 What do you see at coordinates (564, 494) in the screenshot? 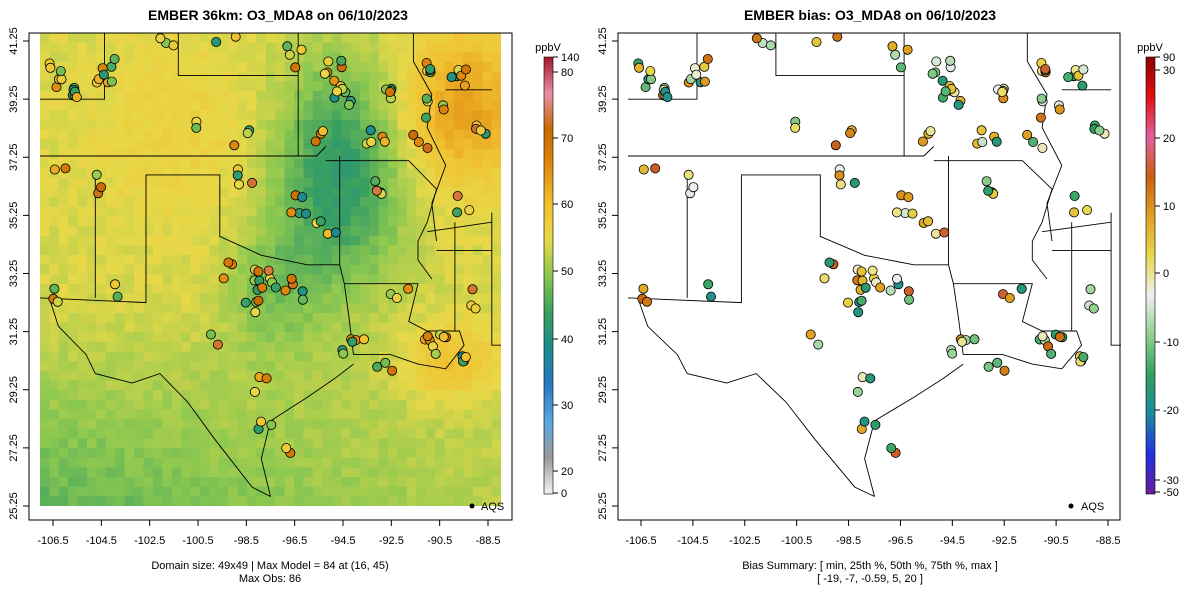
I see `colorbar-tick-label: 0` at bounding box center [564, 494].